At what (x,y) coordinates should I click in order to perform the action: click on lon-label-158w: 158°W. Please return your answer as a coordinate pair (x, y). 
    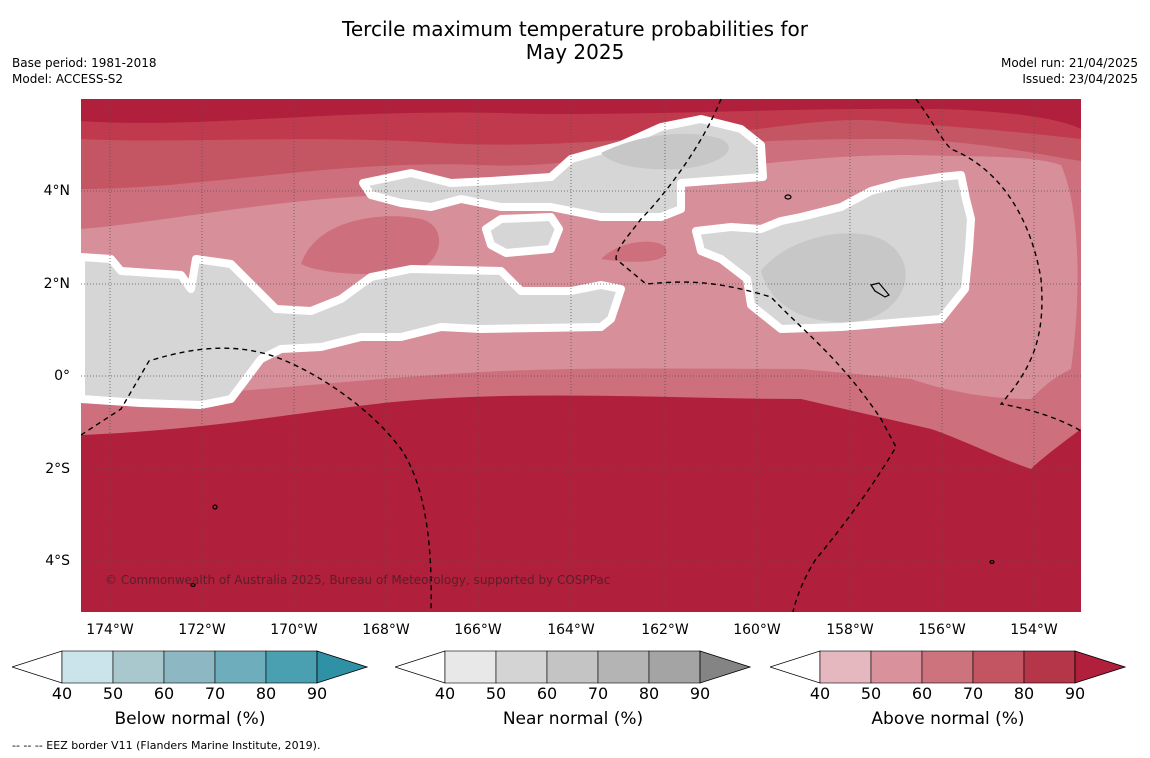
    Looking at the image, I should click on (850, 630).